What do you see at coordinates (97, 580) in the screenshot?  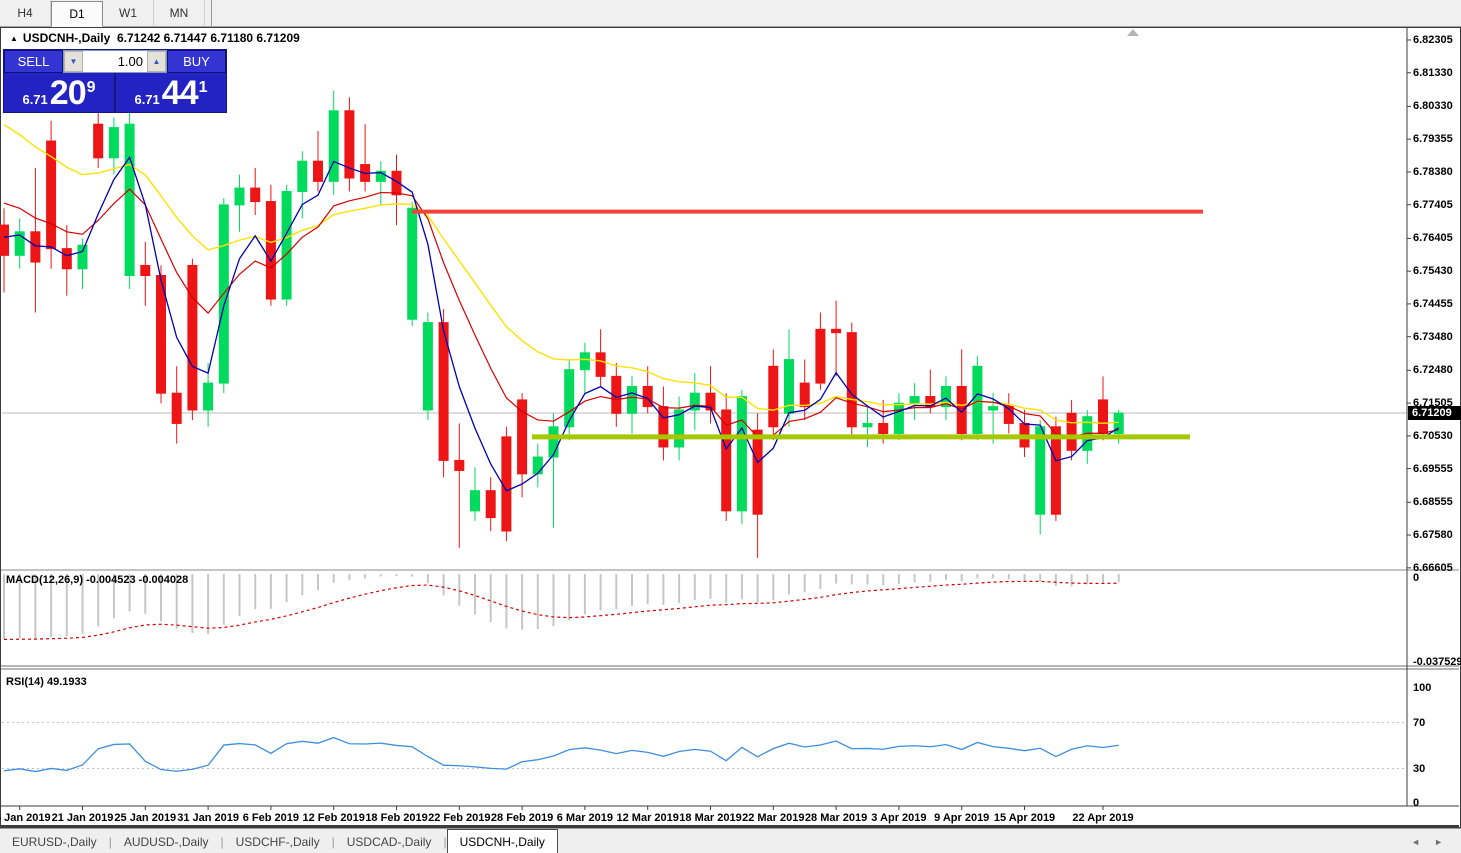 I see `macd-label: MACD(12,26,9) -0.004523 -0.004028` at bounding box center [97, 580].